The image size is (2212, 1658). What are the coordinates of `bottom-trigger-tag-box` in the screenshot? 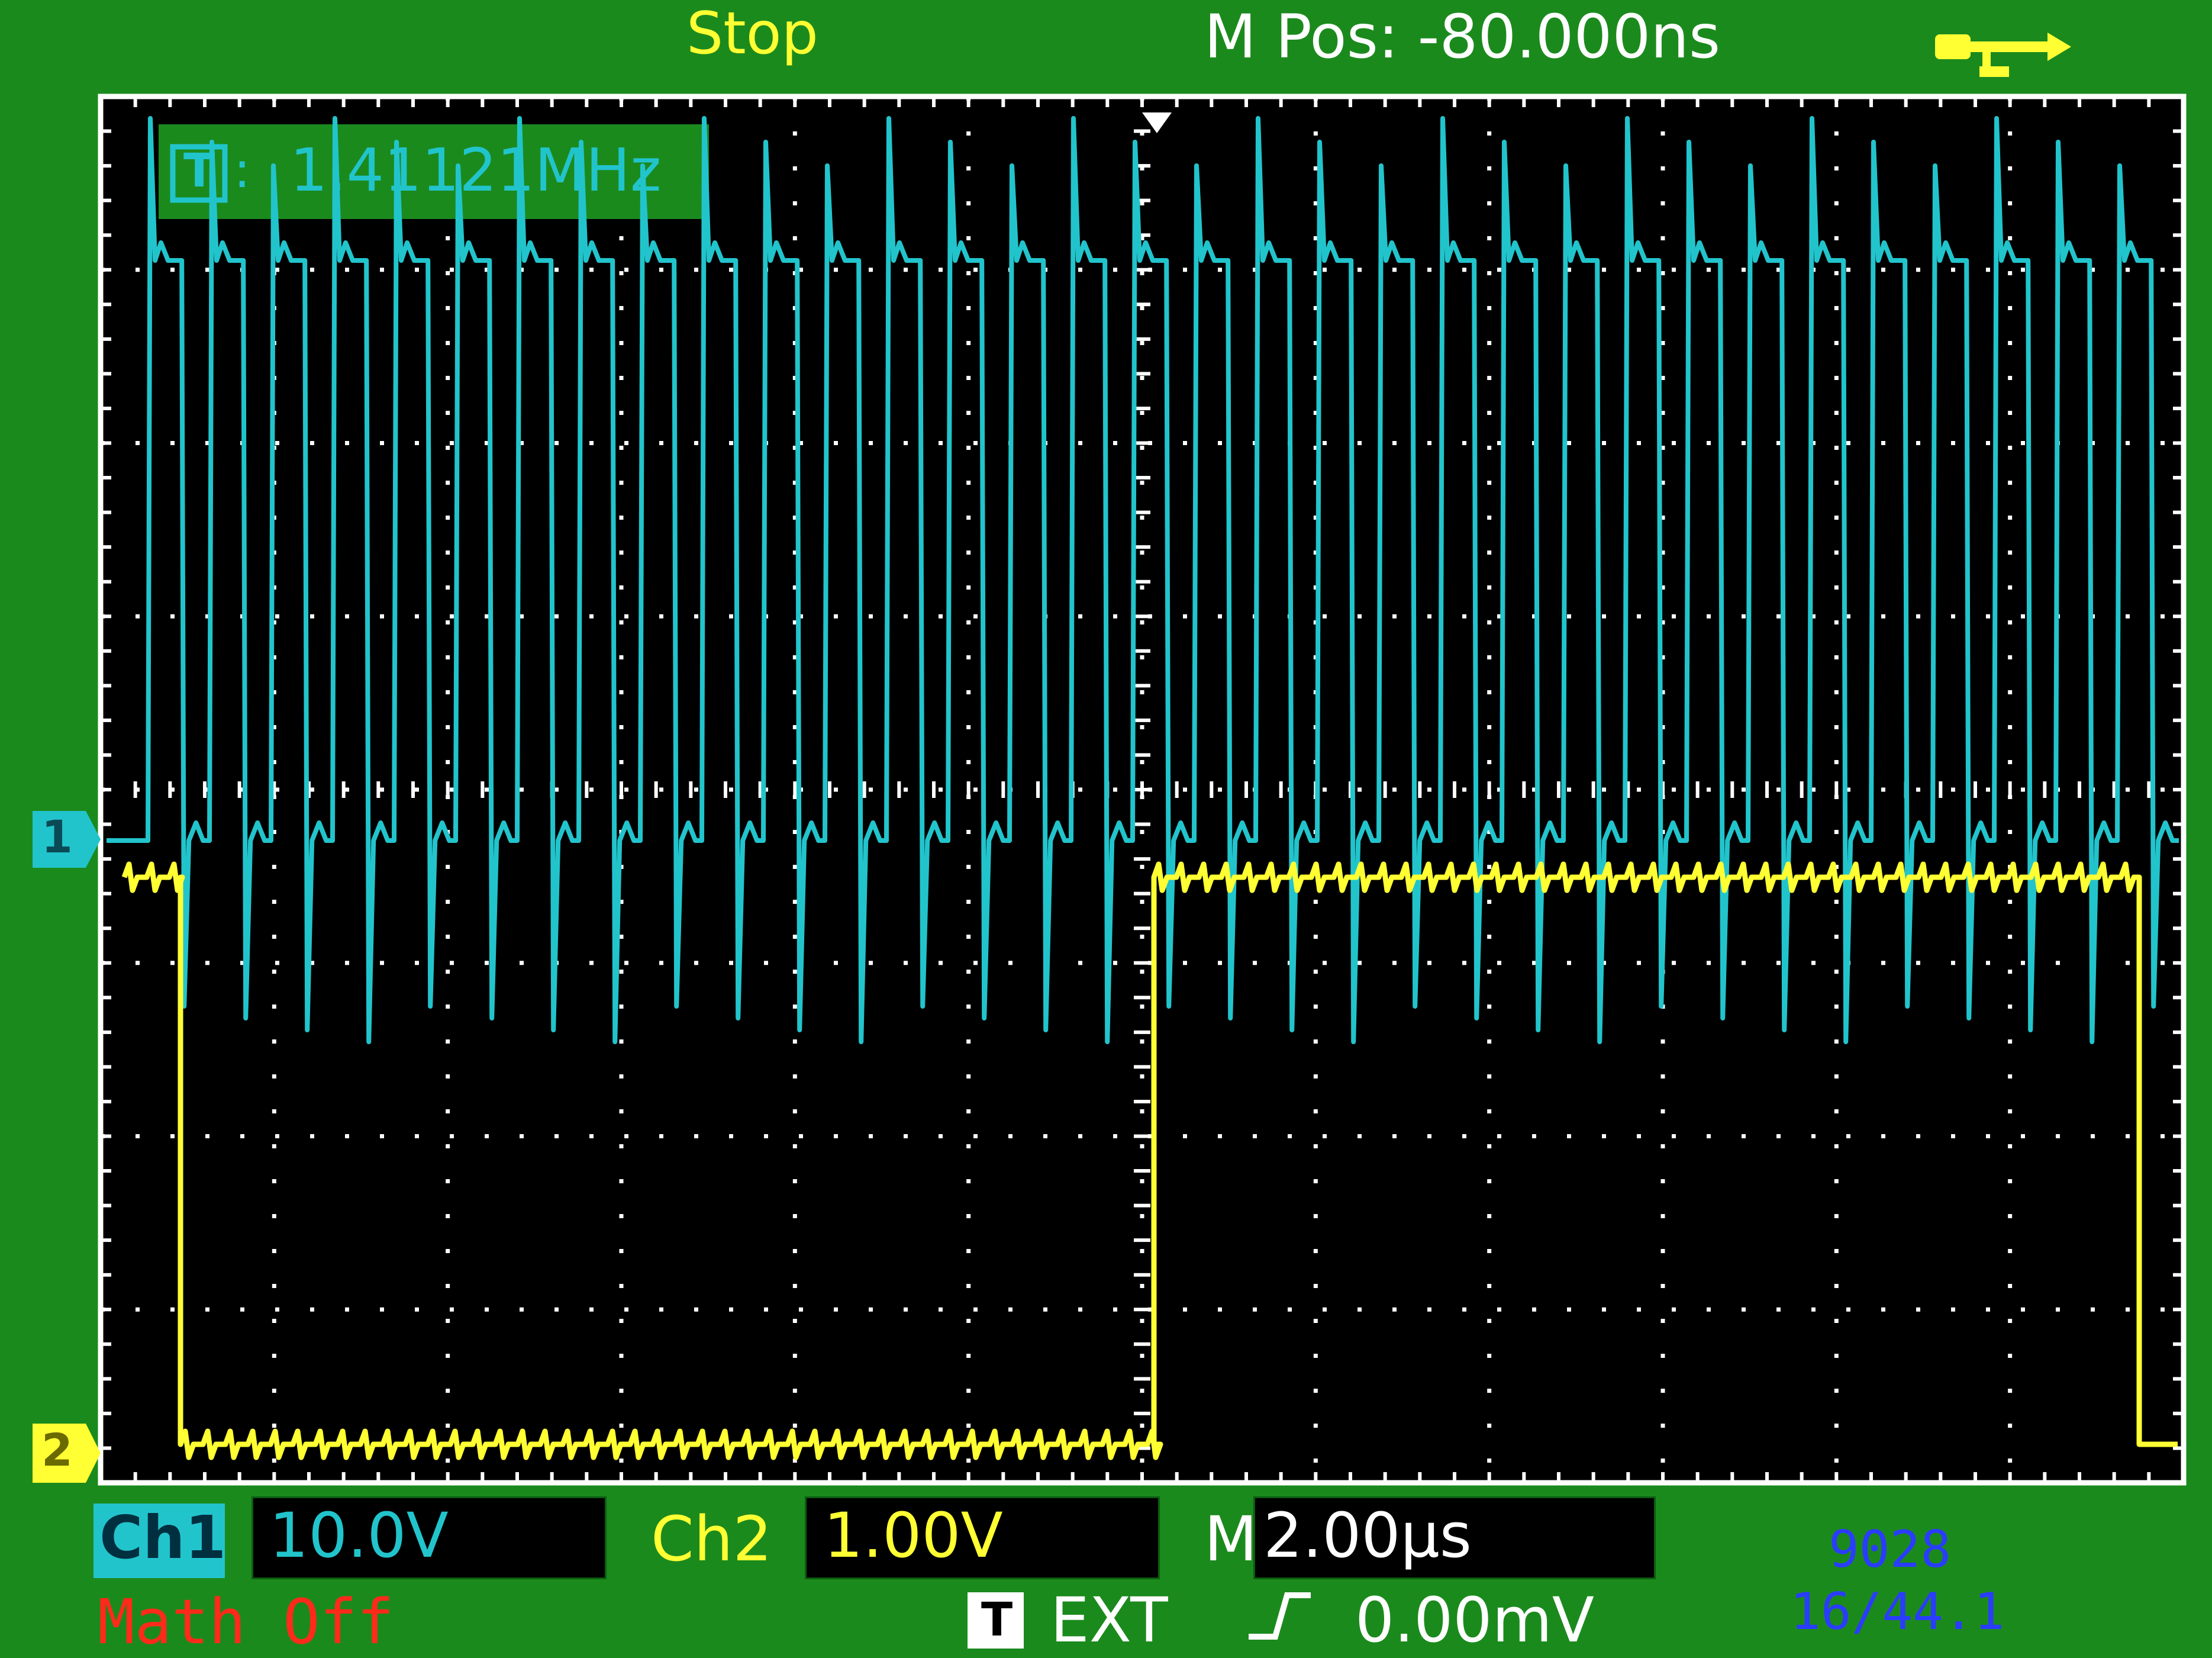 It's located at (996, 1621).